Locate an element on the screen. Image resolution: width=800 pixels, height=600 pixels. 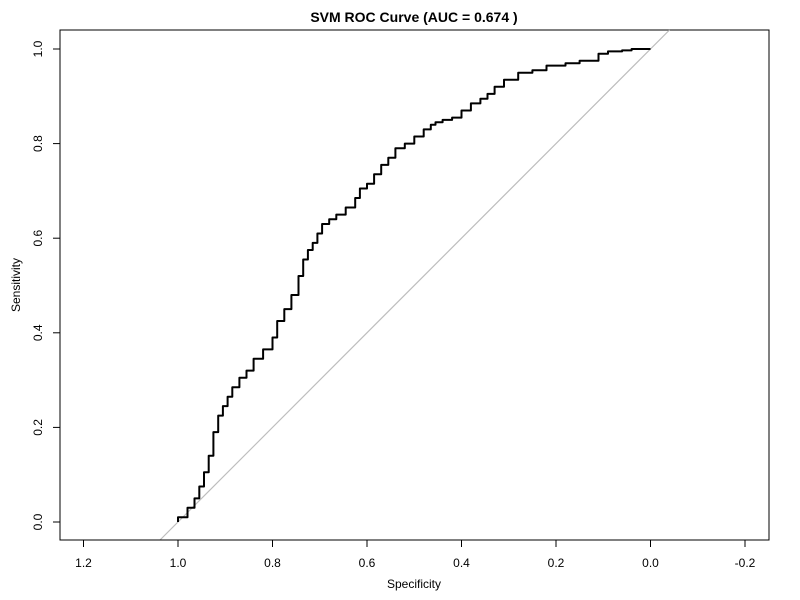
x-tick-label: -0.2 is located at coordinates (745, 563).